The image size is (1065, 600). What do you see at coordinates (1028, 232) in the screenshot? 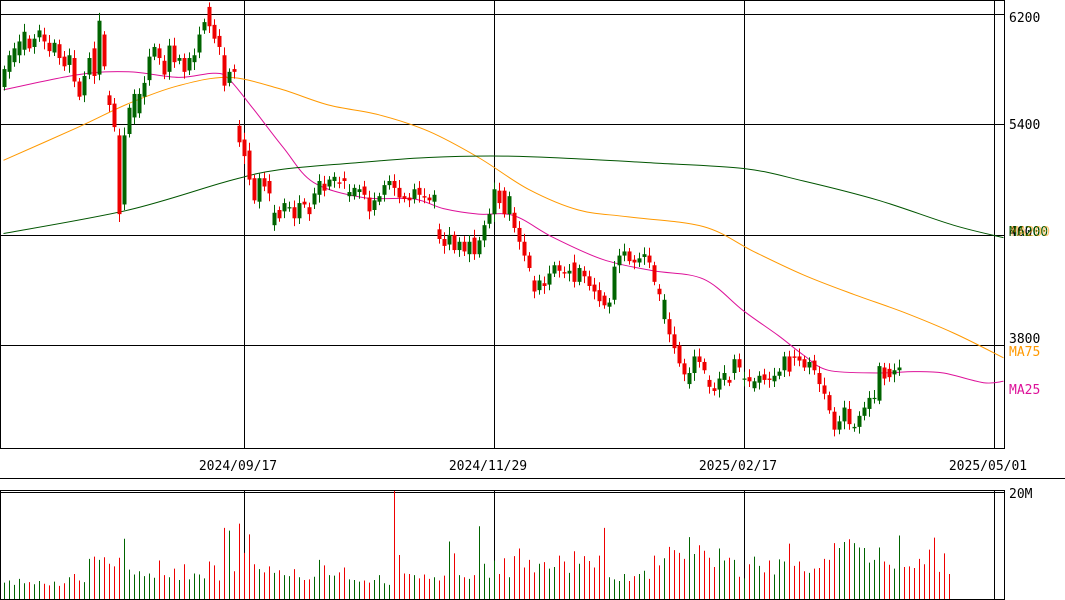
I see `ma200-label: MA200` at bounding box center [1028, 232].